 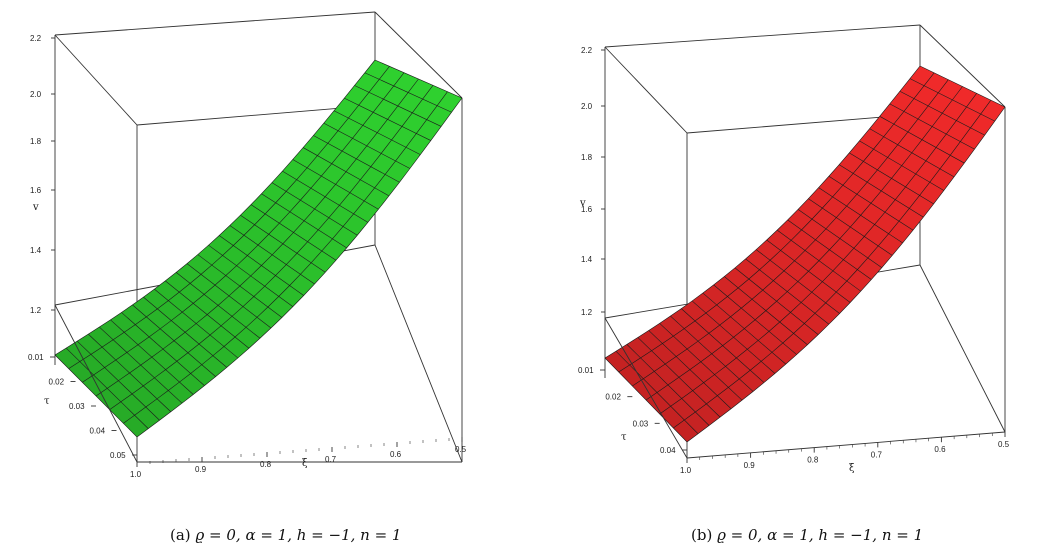 I want to click on tau-axis-tick-label: 0.05, so click(x=118, y=455).